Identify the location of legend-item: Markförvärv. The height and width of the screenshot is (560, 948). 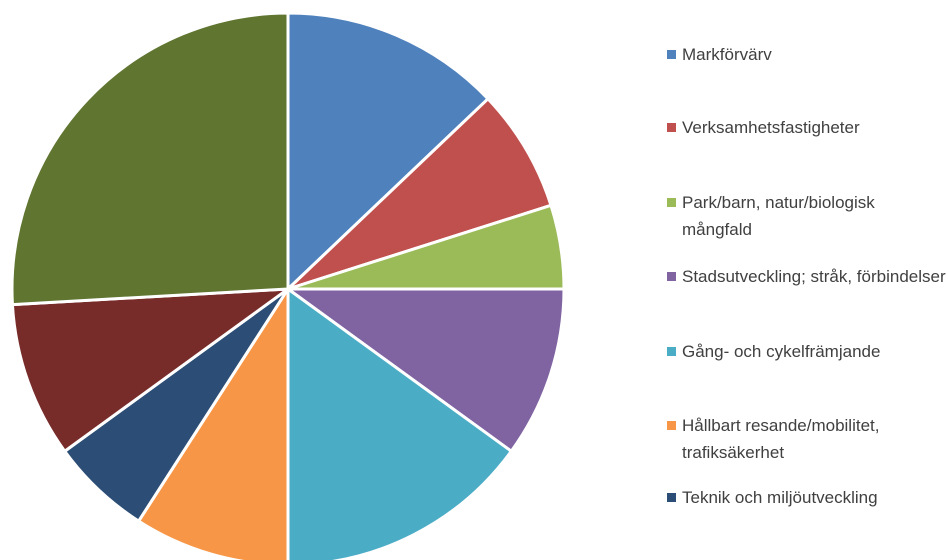
(807, 54).